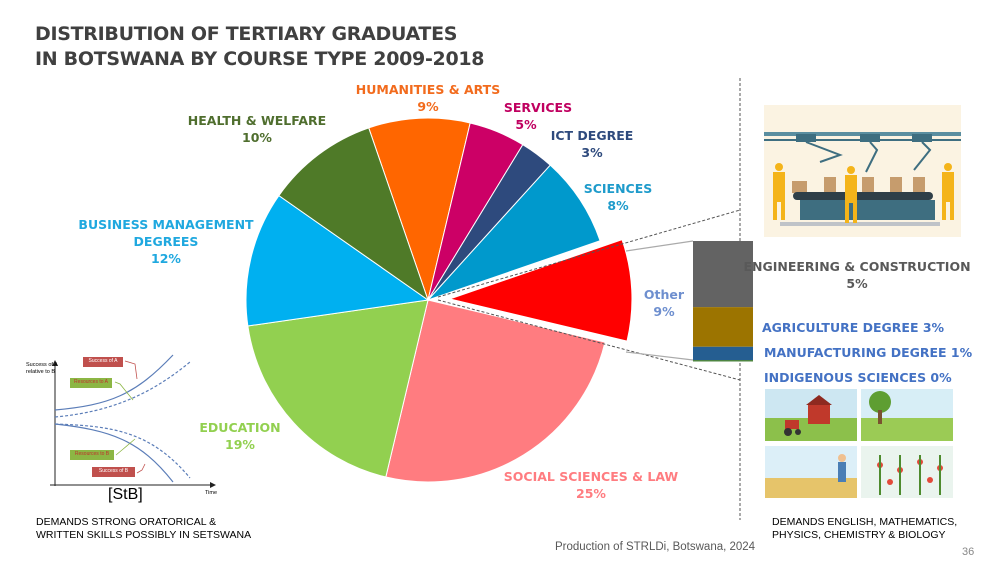  Describe the element at coordinates (92, 454) in the screenshot. I see `stb-resources-b: Resources to B` at that location.